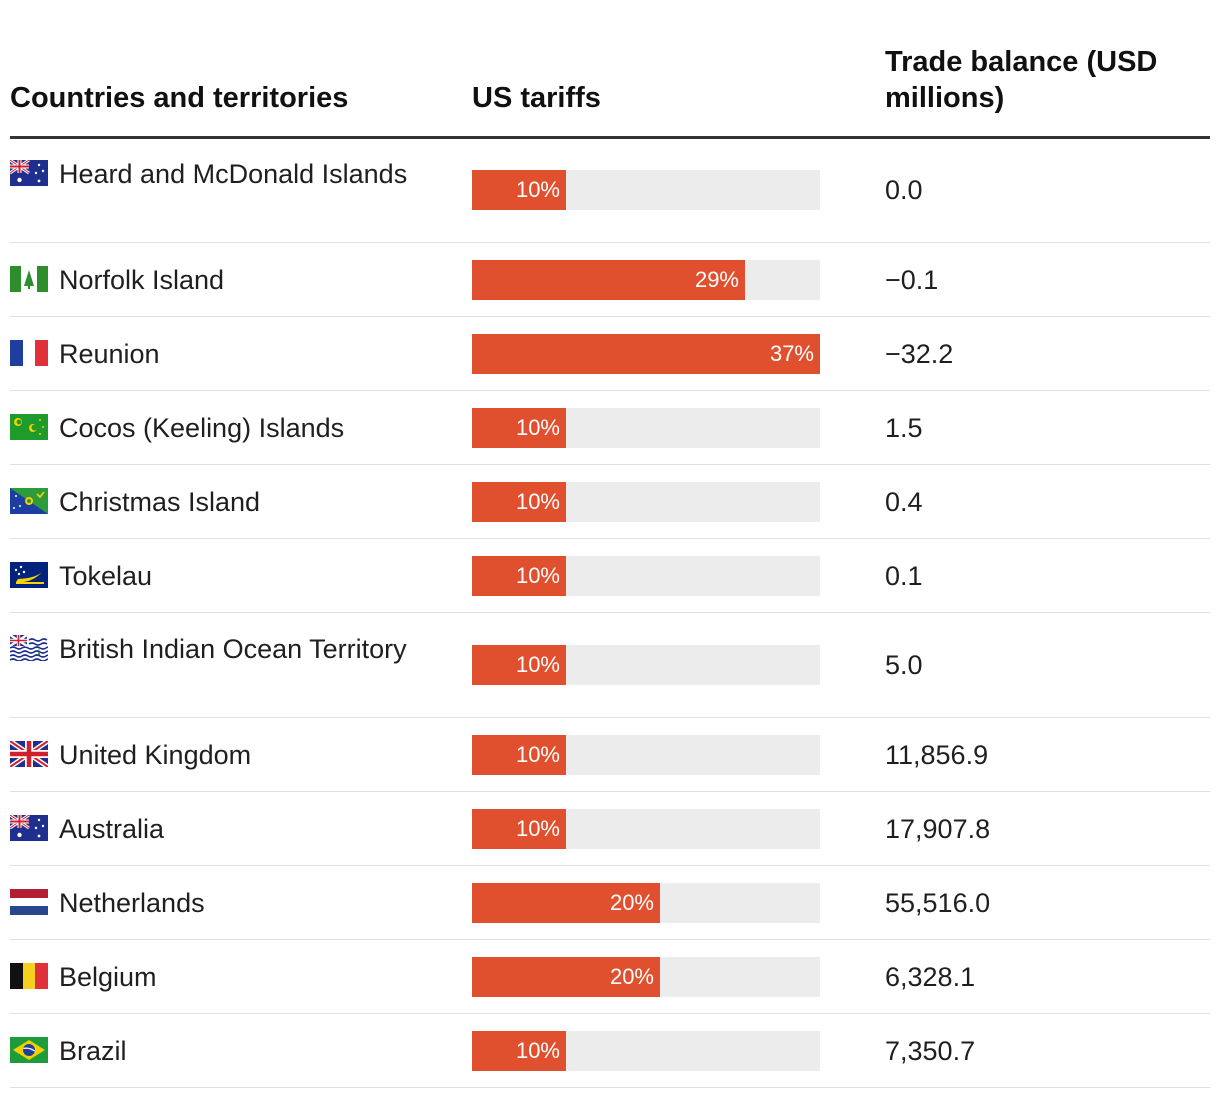  I want to click on country-name: British Indian Ocean Territory, so click(233, 649).